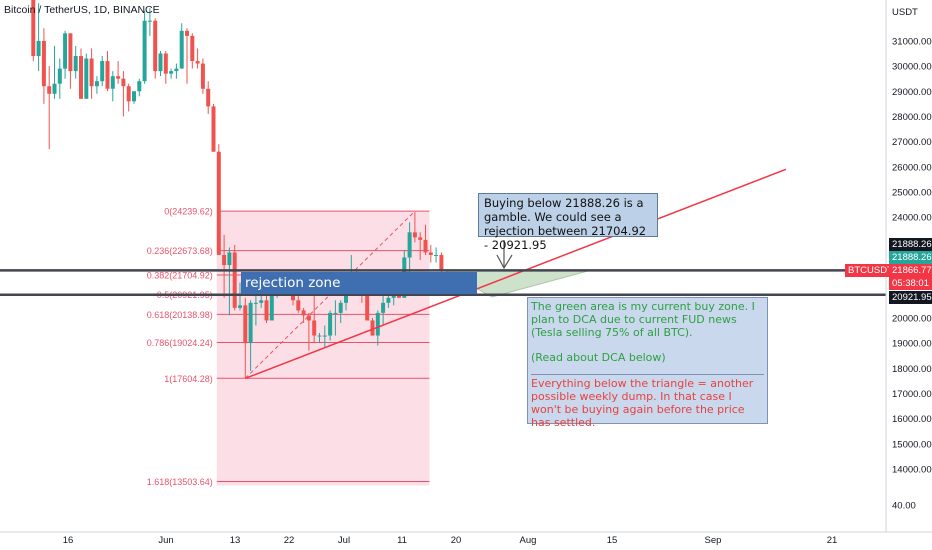  I want to click on price-axis-tick: 19000.00, so click(912, 344).